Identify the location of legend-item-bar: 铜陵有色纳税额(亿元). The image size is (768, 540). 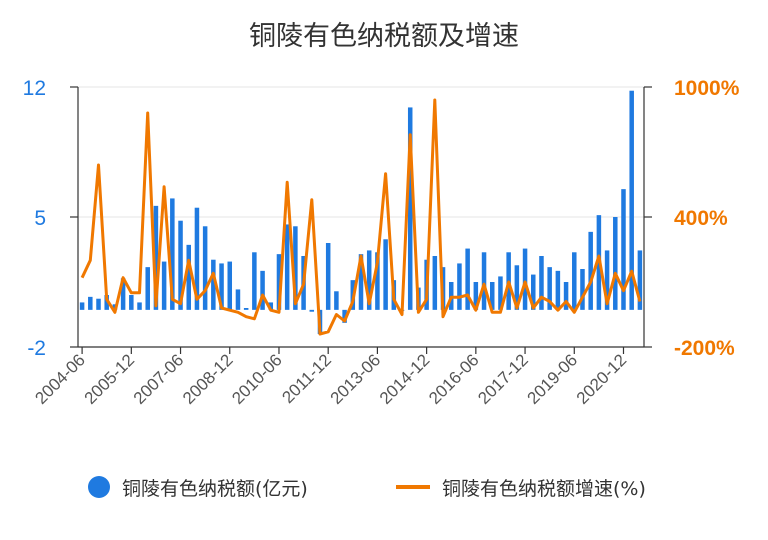
(198, 487).